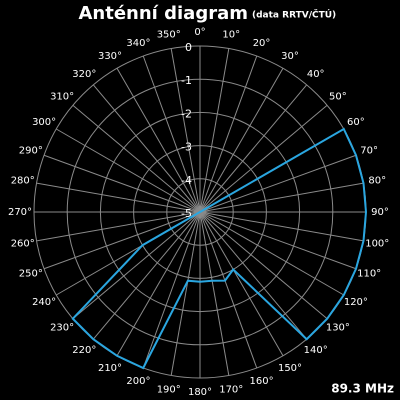 The width and height of the screenshot is (400, 400). What do you see at coordinates (338, 328) in the screenshot?
I see `angle-tick-label: 130°` at bounding box center [338, 328].